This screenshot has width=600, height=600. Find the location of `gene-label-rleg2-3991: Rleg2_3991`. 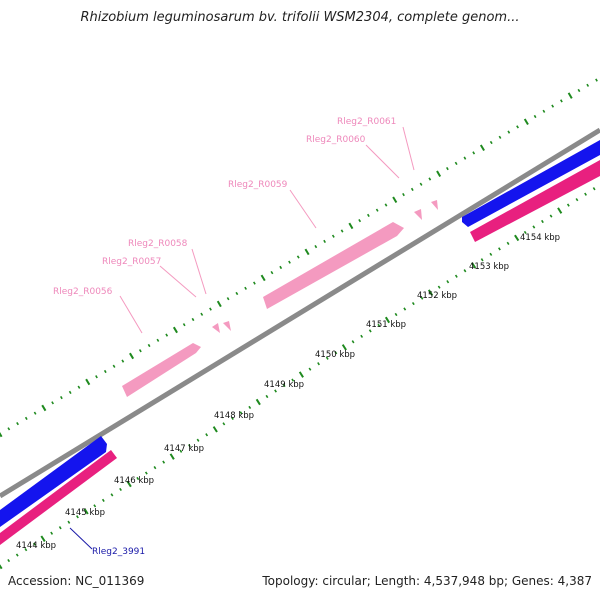

gene-label-rleg2-3991: Rleg2_3991 is located at coordinates (118, 552).